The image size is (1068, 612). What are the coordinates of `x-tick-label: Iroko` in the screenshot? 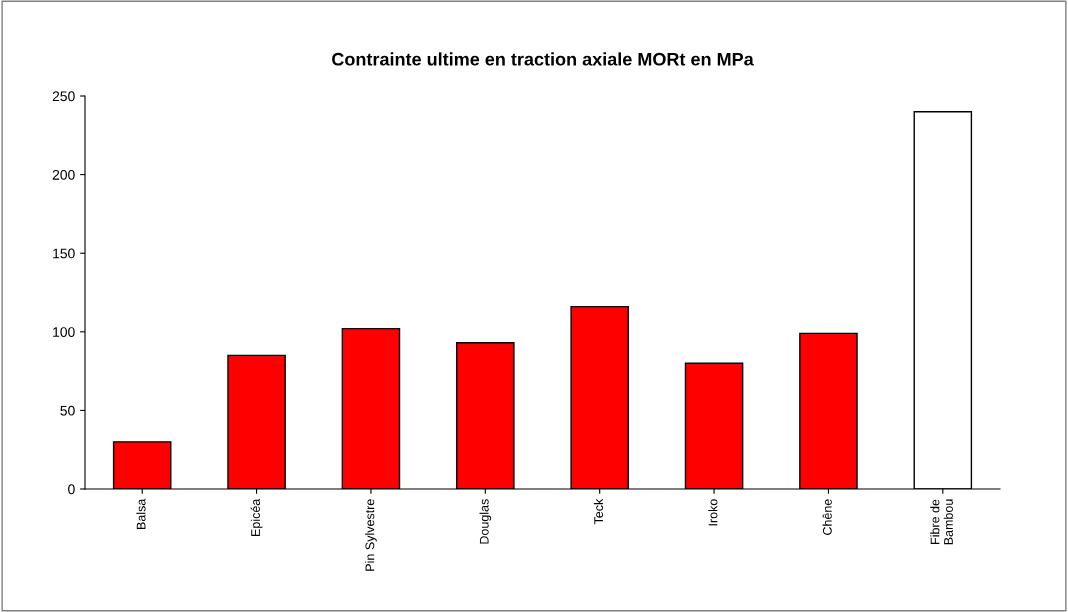 It's located at (713, 512).